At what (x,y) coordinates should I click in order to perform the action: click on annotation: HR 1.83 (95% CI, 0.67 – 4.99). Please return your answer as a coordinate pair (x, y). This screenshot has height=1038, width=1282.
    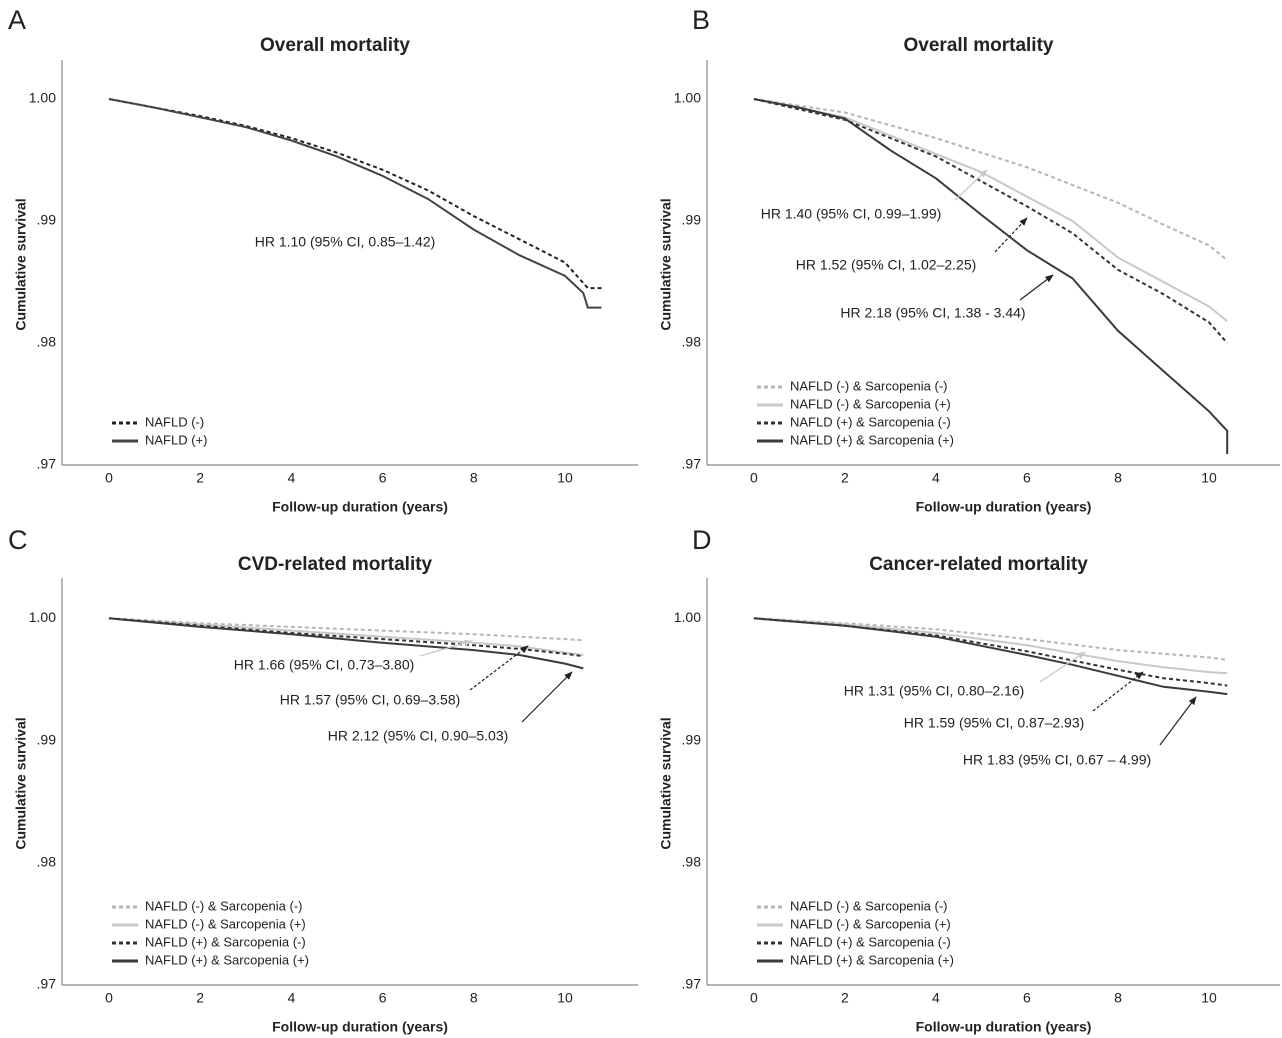
    Looking at the image, I should click on (1057, 760).